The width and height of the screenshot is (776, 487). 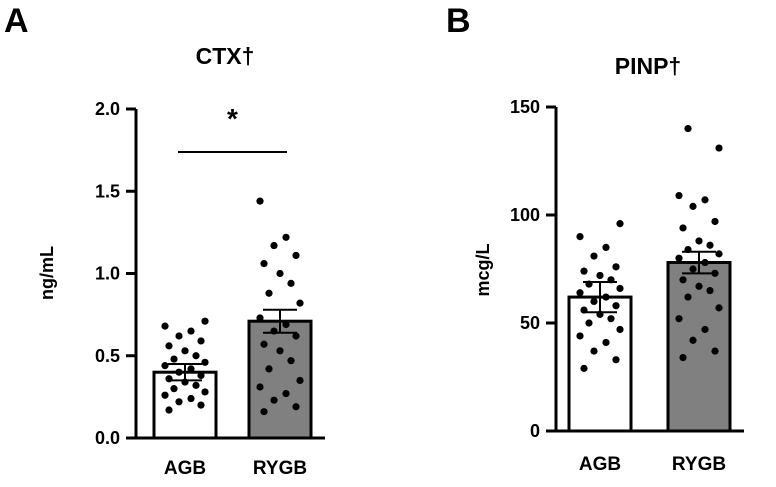 What do you see at coordinates (525, 107) in the screenshot?
I see `y-tick-label-b: 150` at bounding box center [525, 107].